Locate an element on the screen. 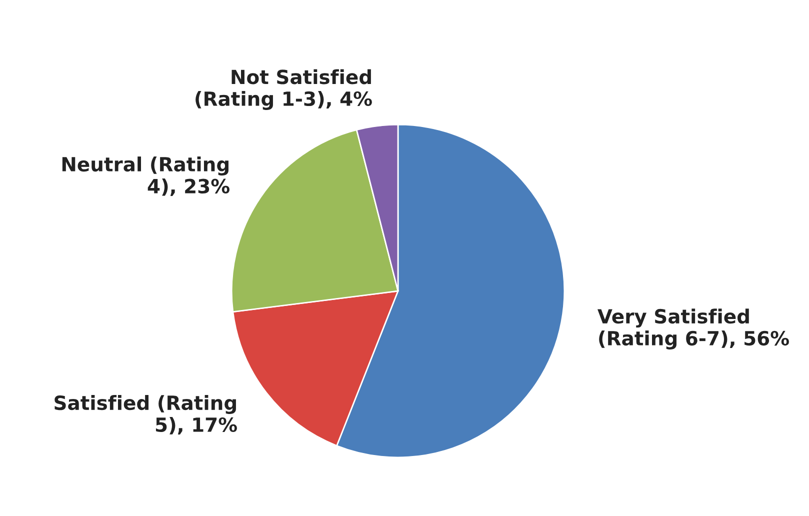 Image resolution: width=809 pixels, height=516 pixels. slice-label: Neutral (Rating 4), 23% is located at coordinates (146, 176).